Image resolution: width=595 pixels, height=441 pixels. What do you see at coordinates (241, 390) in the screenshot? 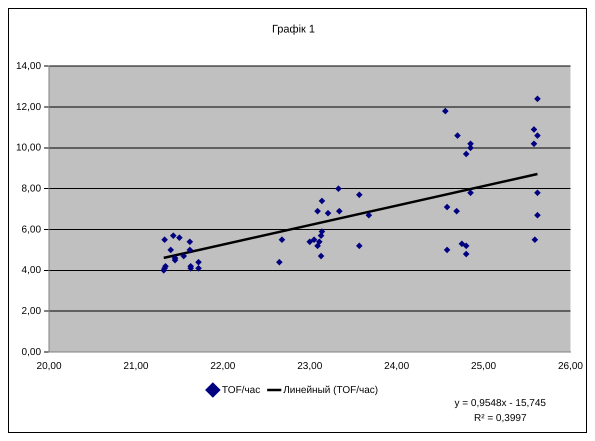
I see `legend-label: TOF/час` at bounding box center [241, 390].